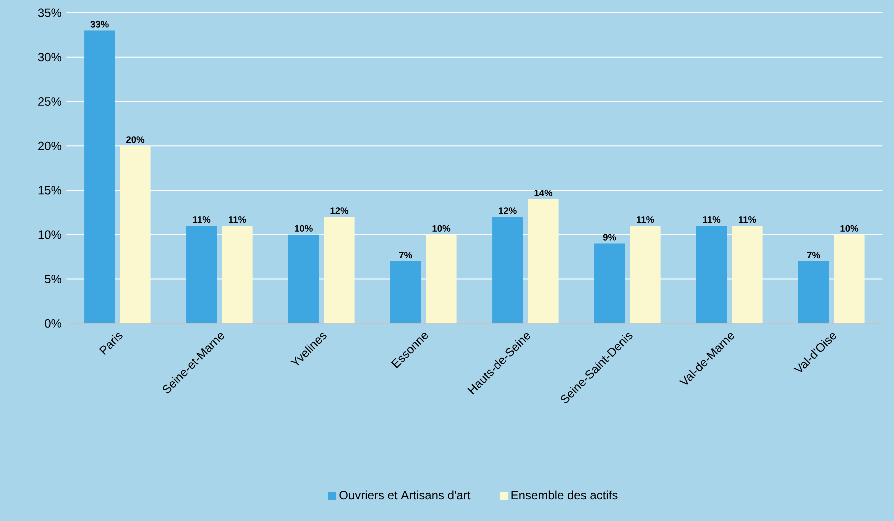 This screenshot has height=521, width=894. Describe the element at coordinates (50, 190) in the screenshot. I see `y-tick-label: 15%` at that location.